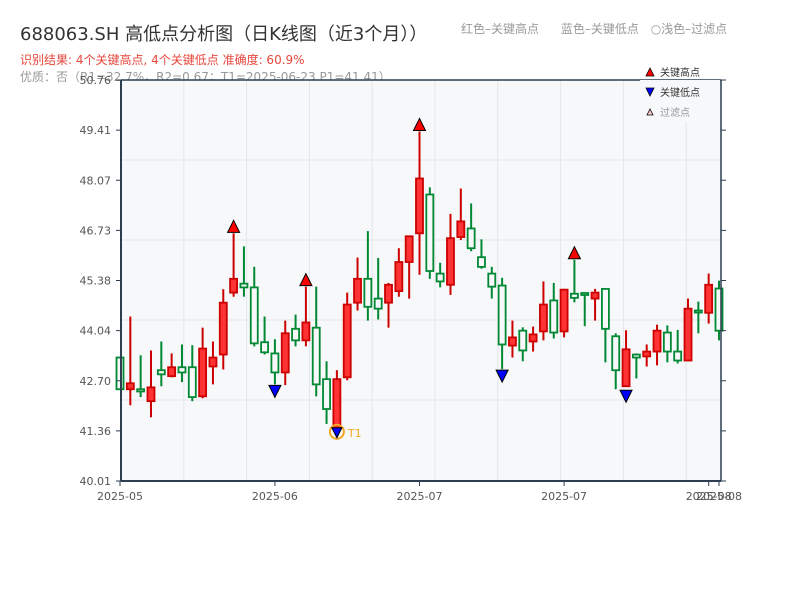  I want to click on y-tick-label: 50.76, so click(96, 80).